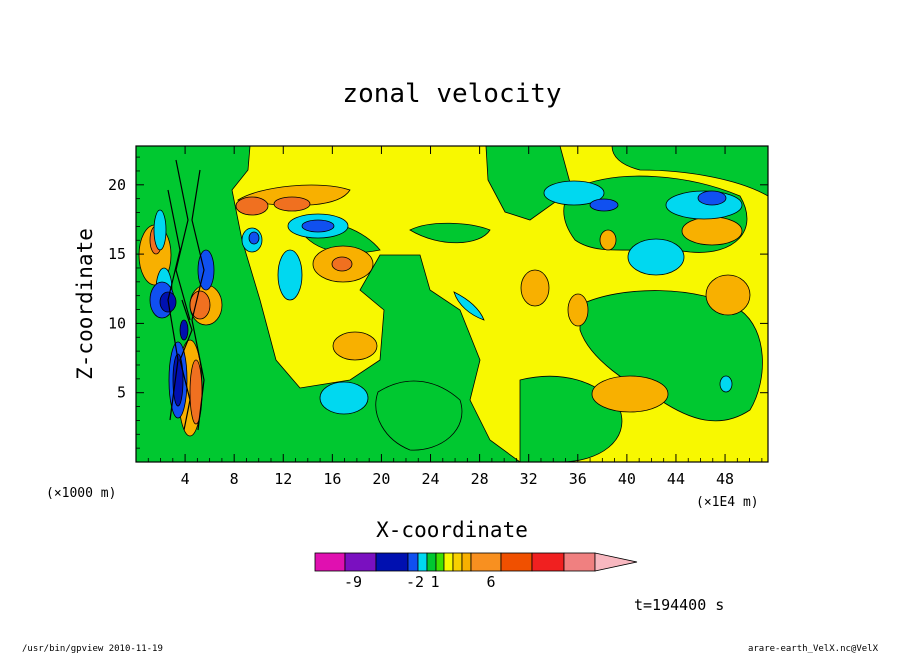 Image resolution: width=904 pixels, height=654 pixels. I want to click on y-unit-label: (×1000 m), so click(81, 493).